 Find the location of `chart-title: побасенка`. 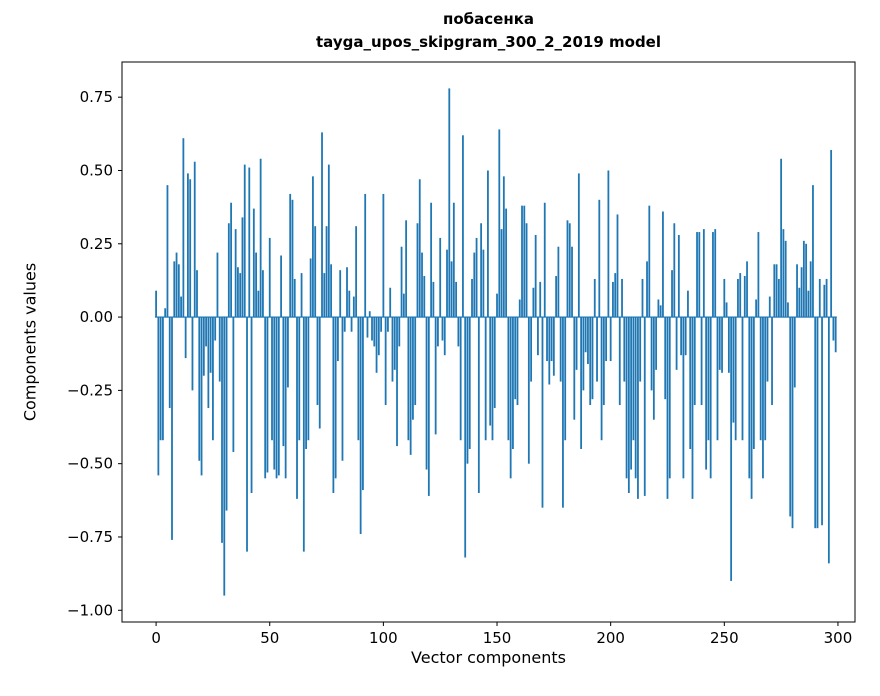

chart-title: побасенка is located at coordinates (488, 19).